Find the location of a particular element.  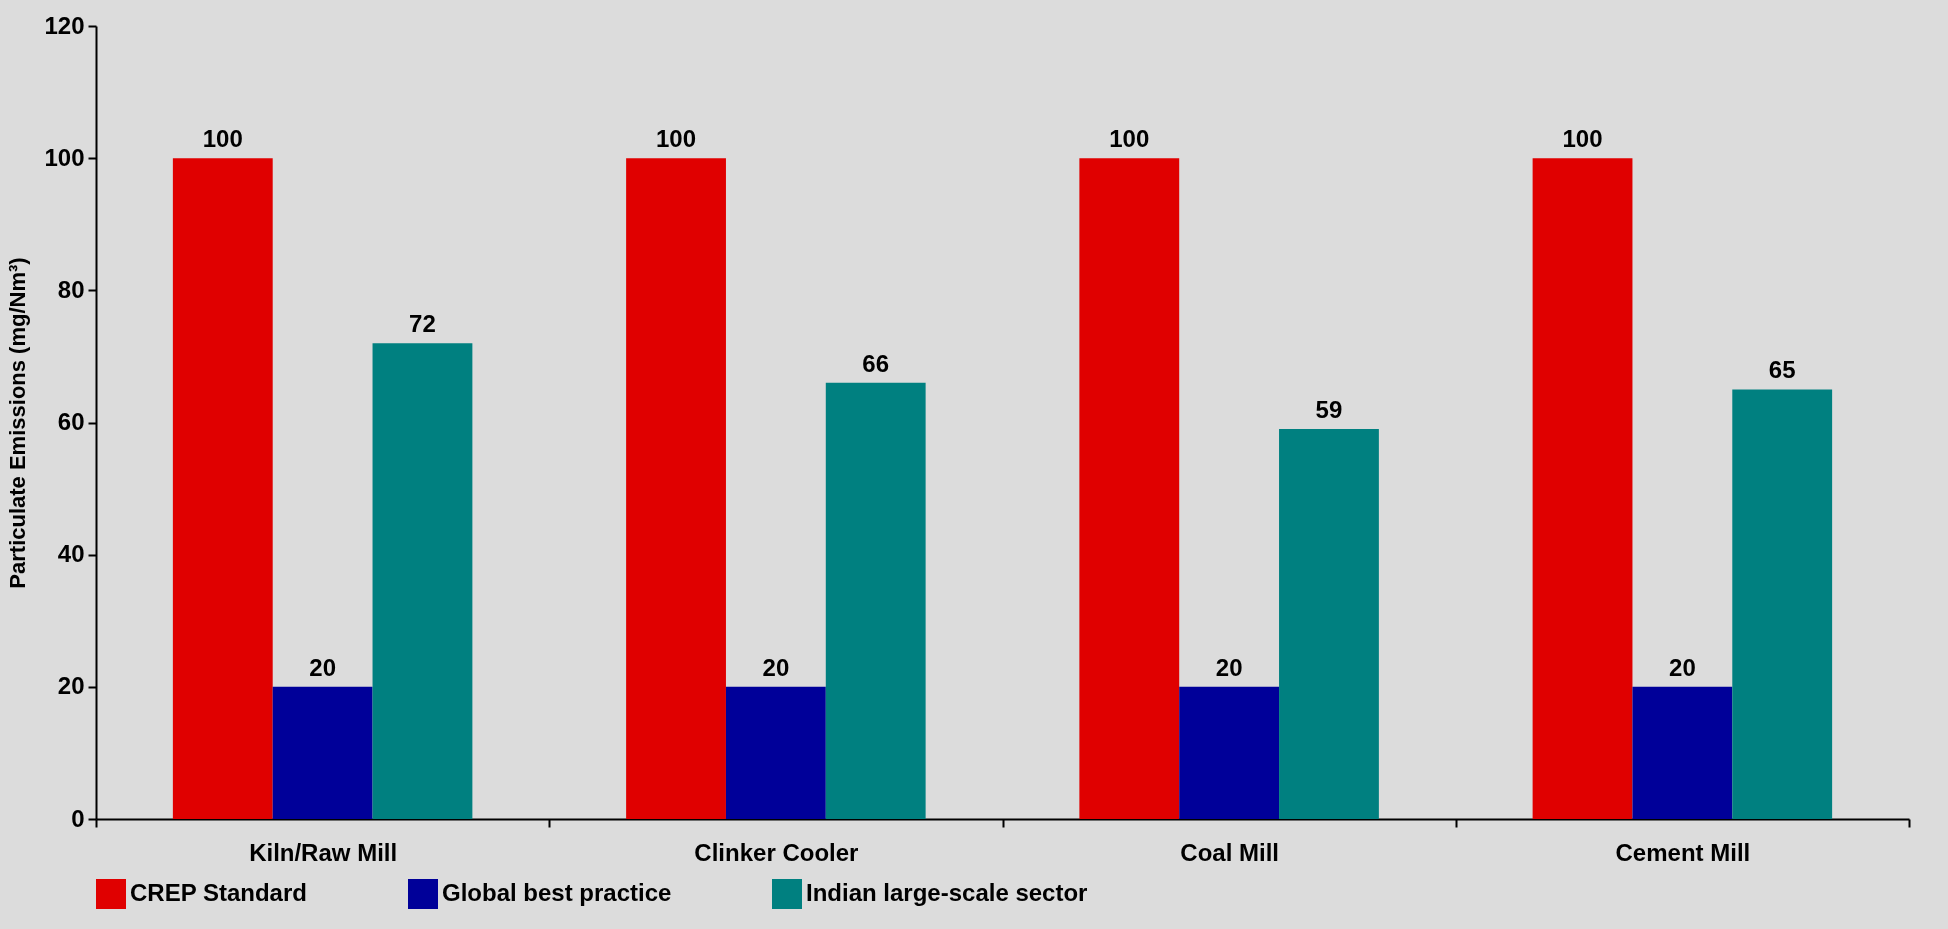

y-tick-label: 100 is located at coordinates (64, 157).